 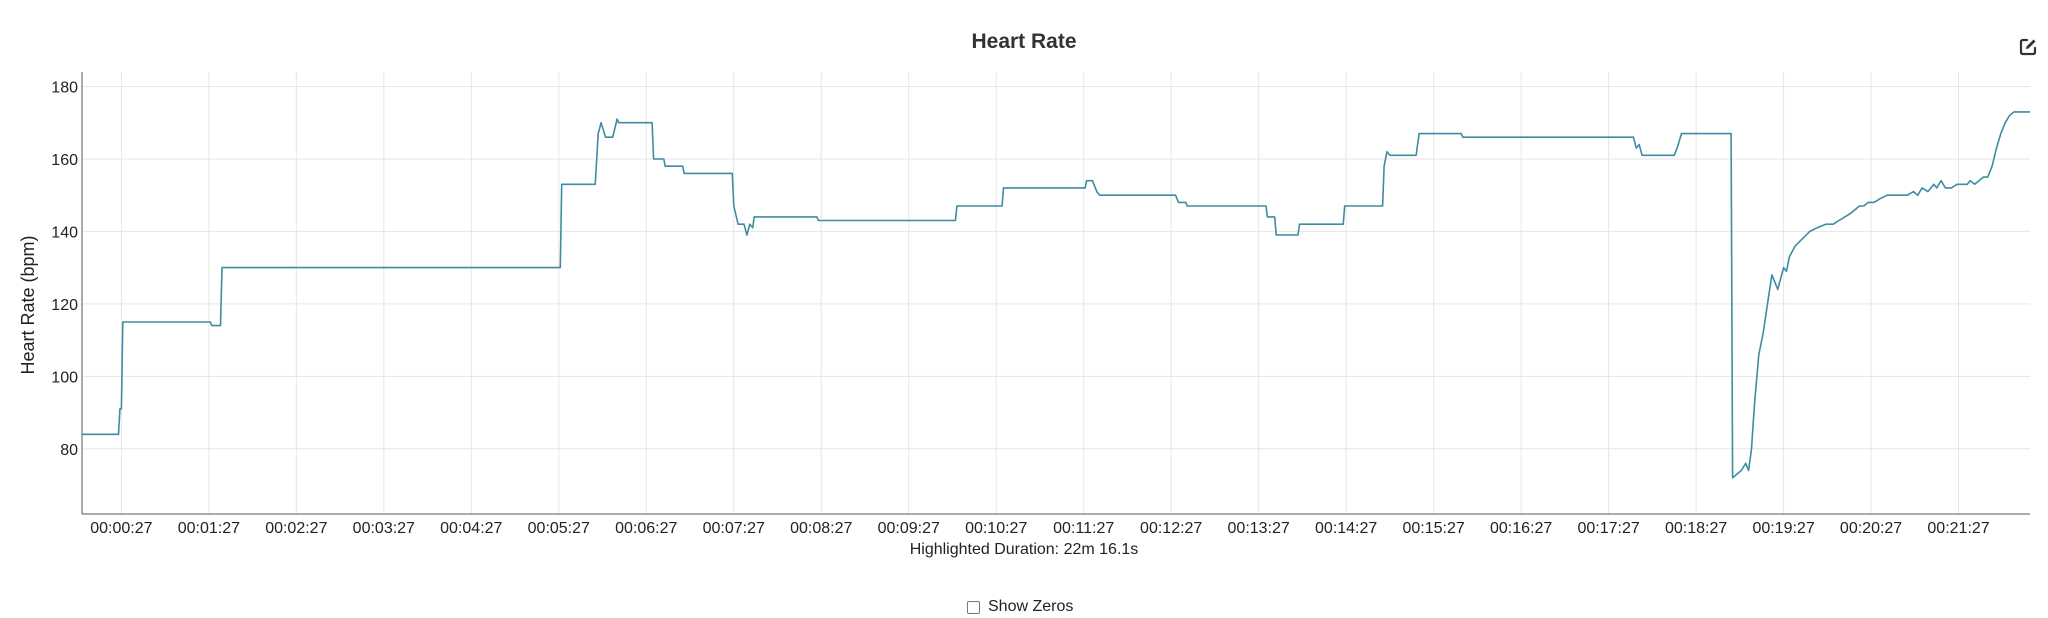 I want to click on x-tick-label: 00:08:27, so click(x=821, y=528).